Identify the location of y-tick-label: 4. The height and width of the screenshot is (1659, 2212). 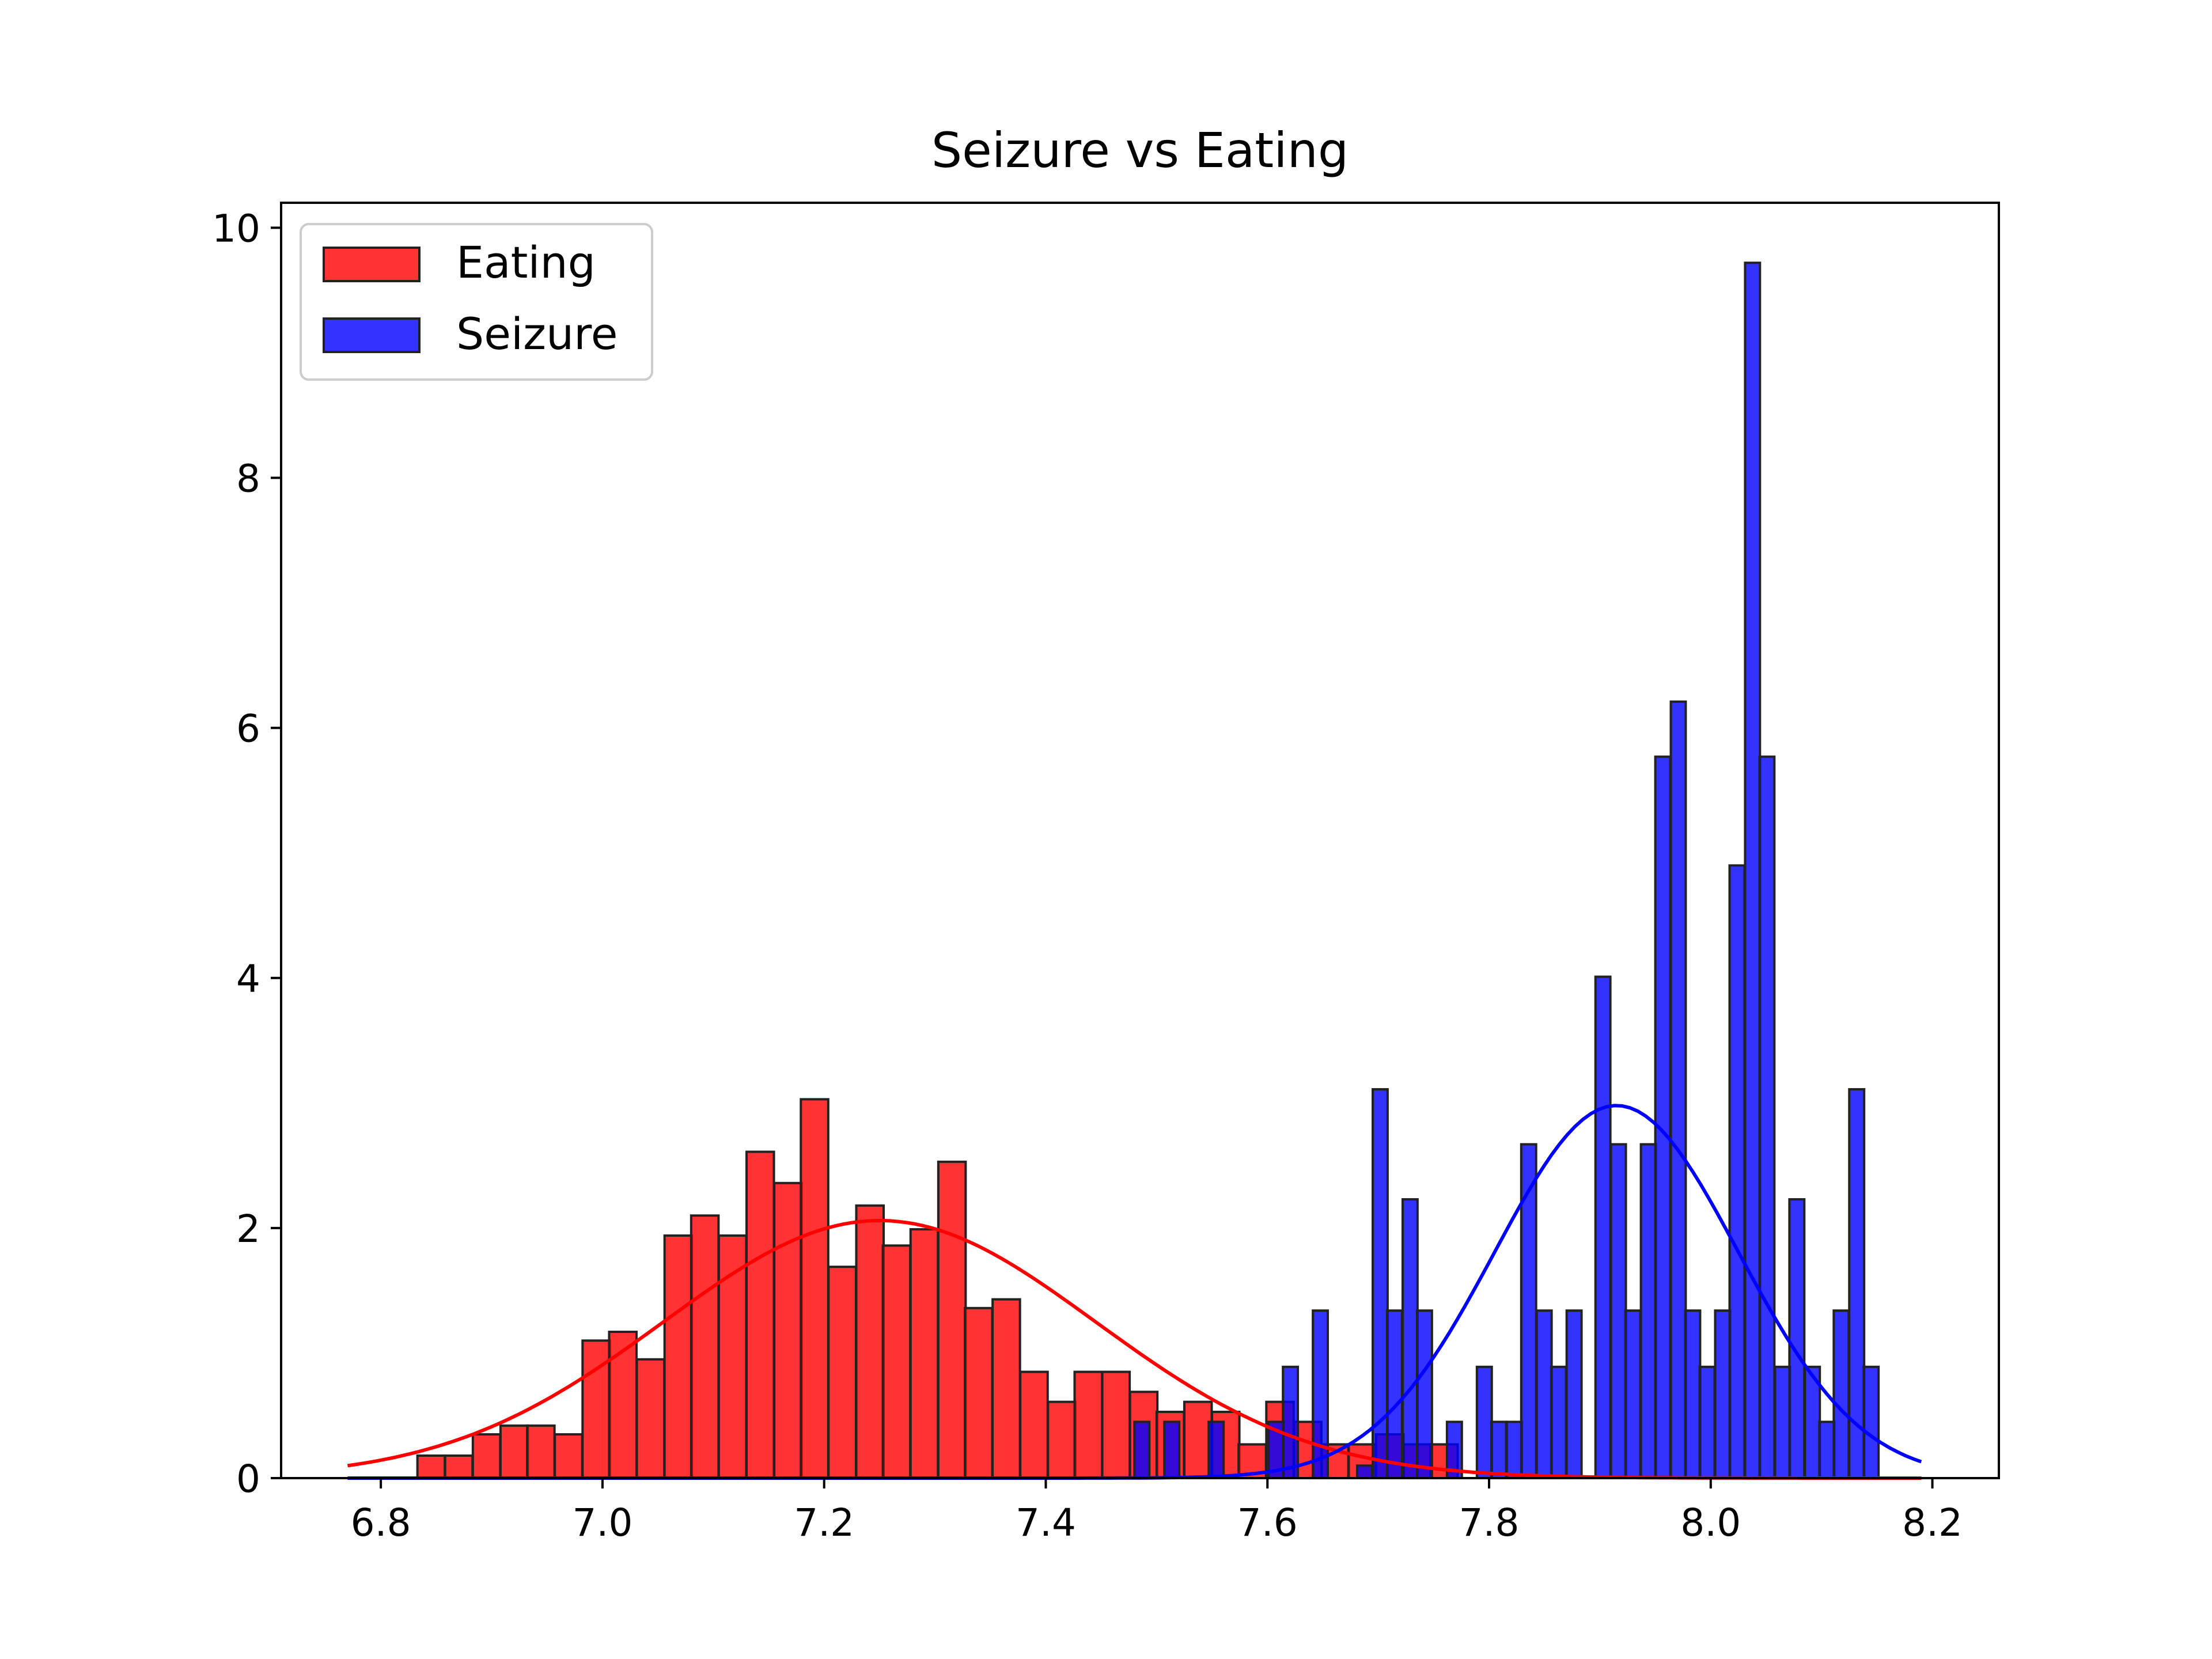
(248, 979).